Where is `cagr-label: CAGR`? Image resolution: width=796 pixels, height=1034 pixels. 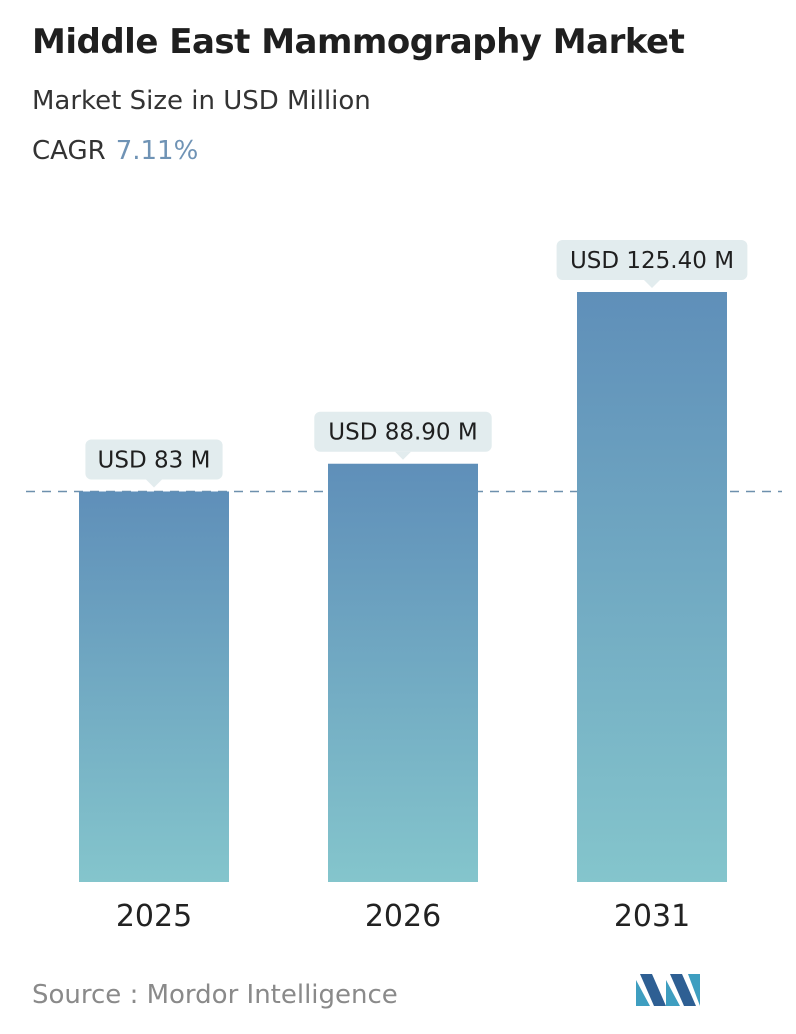
cagr-label: CAGR is located at coordinates (69, 151).